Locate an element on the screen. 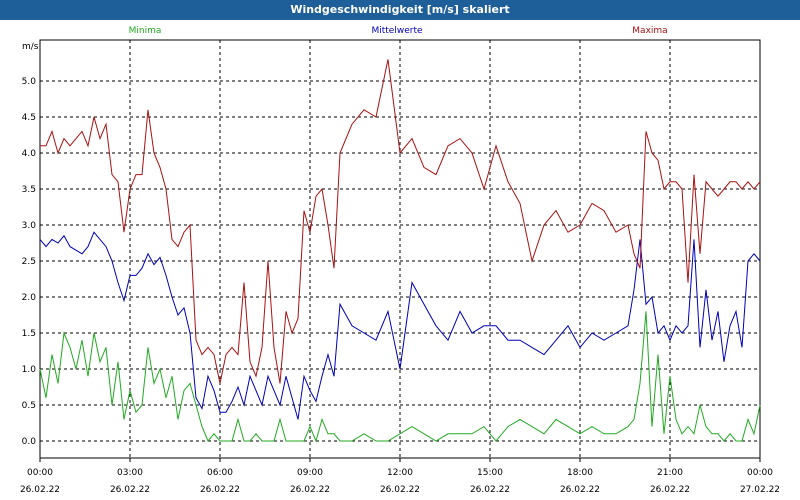 This screenshot has width=800, height=500. legend-entry-maxima: Maxima is located at coordinates (649, 31).